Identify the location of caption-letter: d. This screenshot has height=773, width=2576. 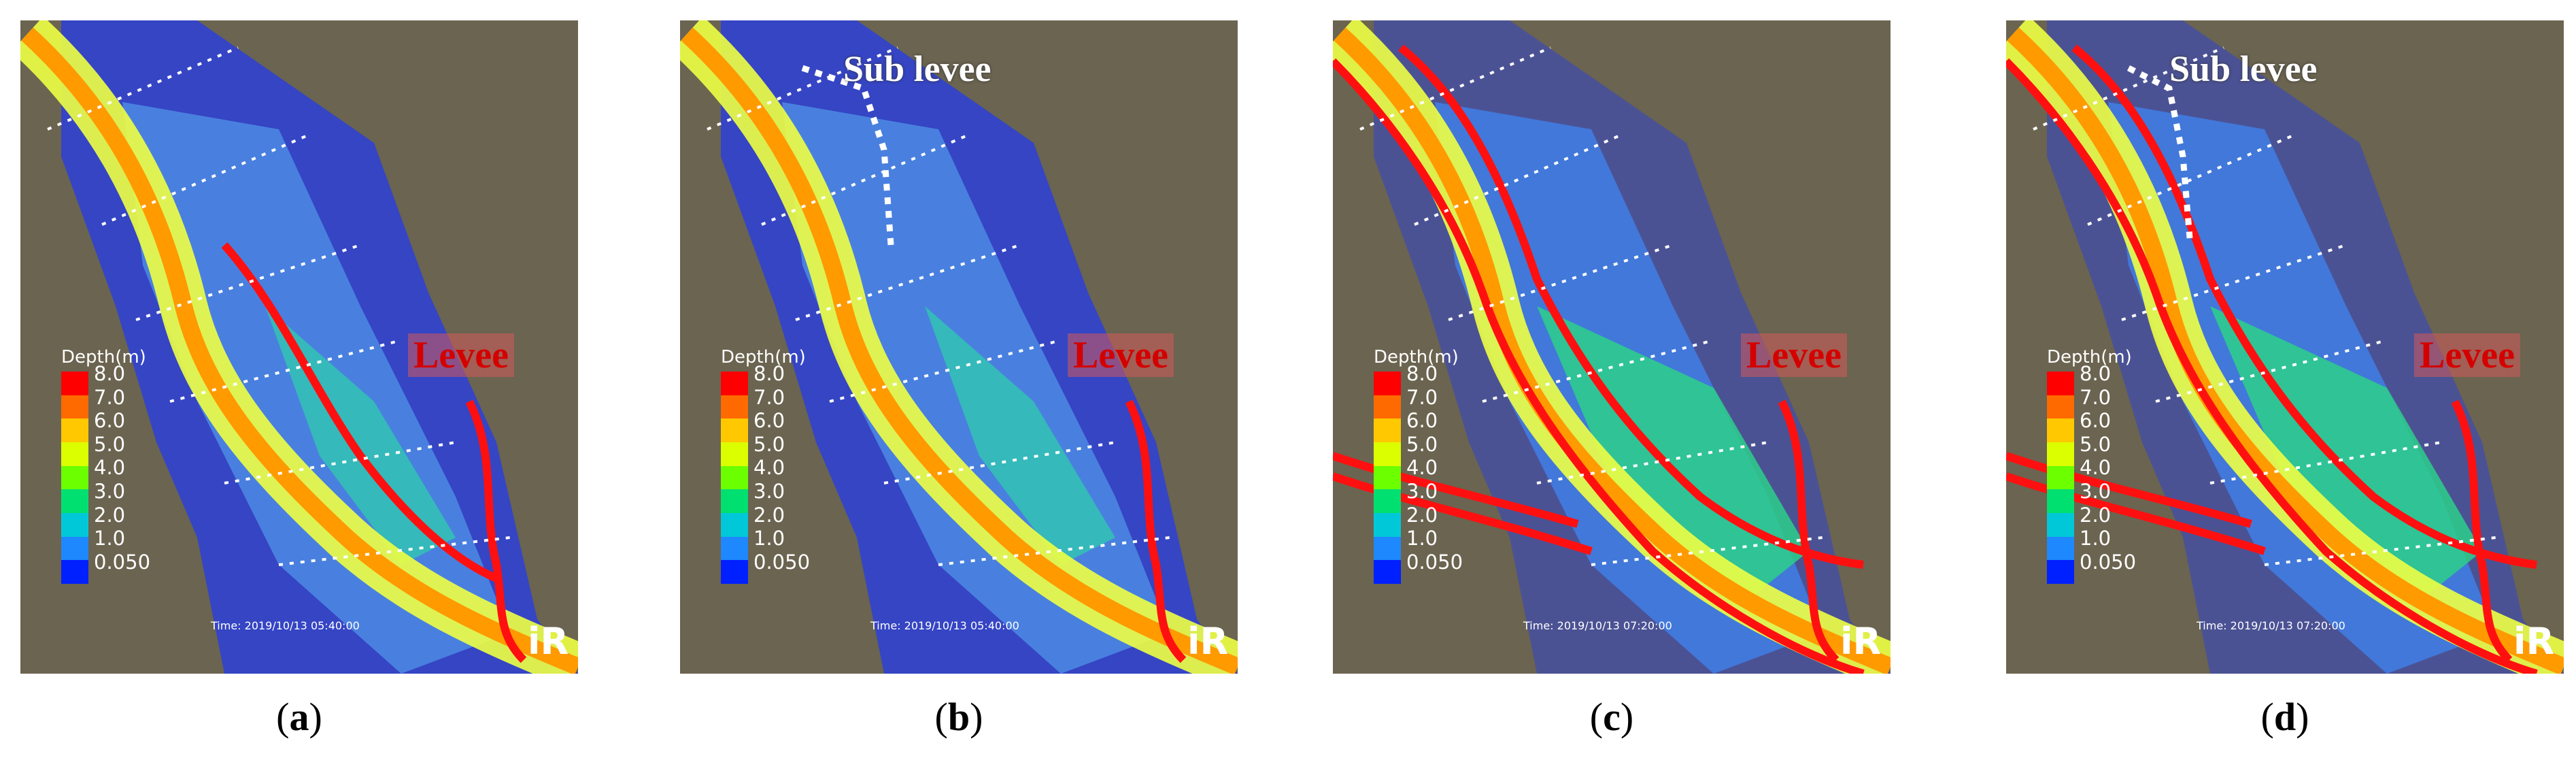
(2285, 717).